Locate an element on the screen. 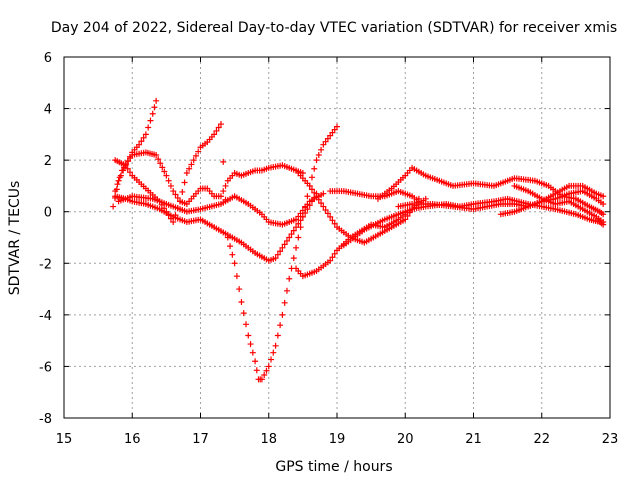 Image resolution: width=640 pixels, height=480 pixels. x-tick-label: 21 is located at coordinates (473, 439).